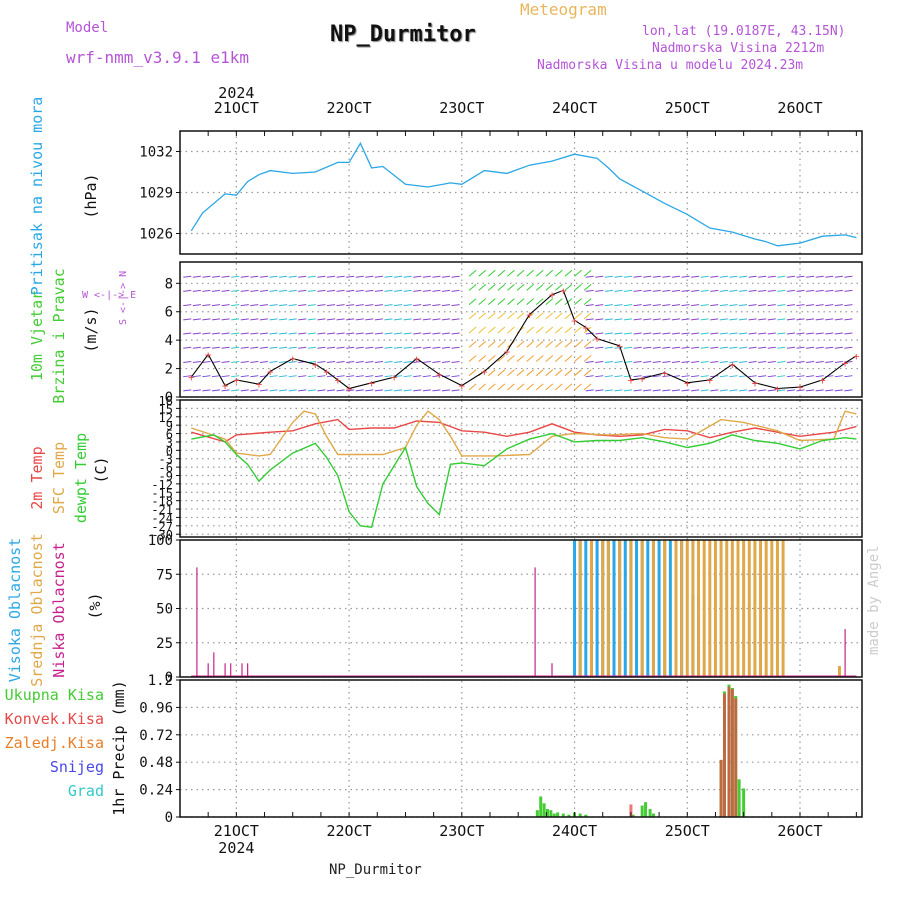  What do you see at coordinates (158, 57) in the screenshot?
I see `model-name: wrf-nmm_v3.9.1 e1km` at bounding box center [158, 57].